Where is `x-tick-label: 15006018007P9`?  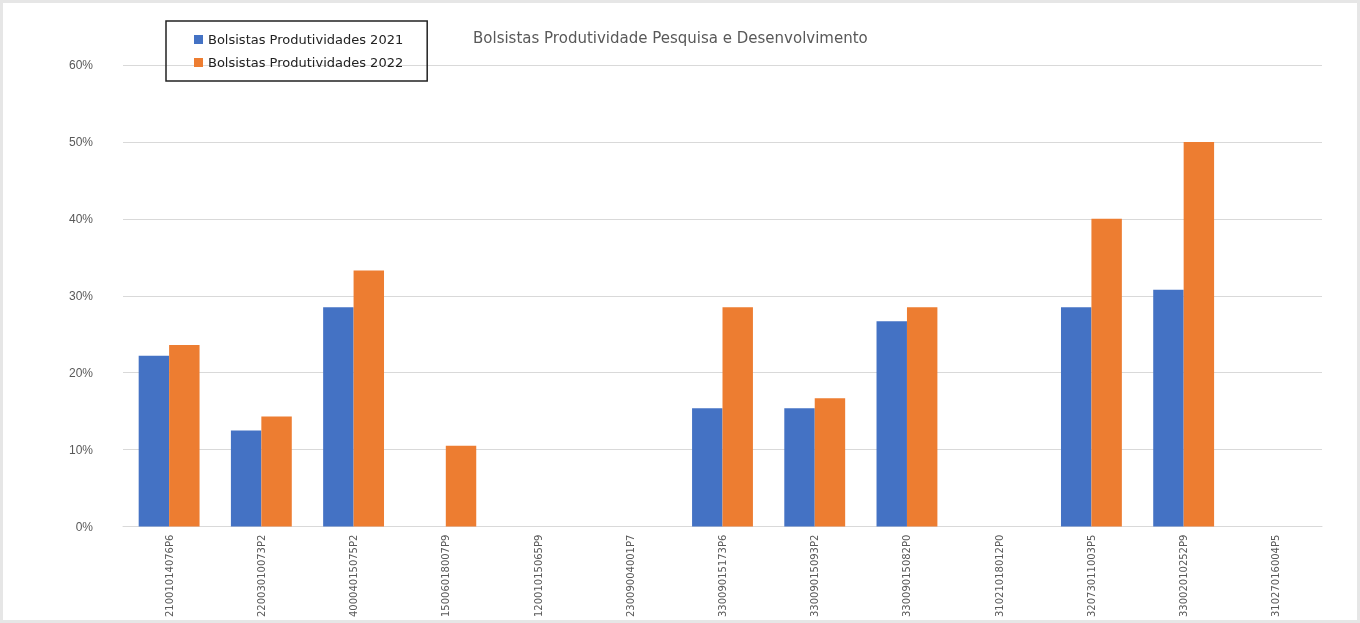
x-tick-label: 15006018007P9 is located at coordinates (446, 576).